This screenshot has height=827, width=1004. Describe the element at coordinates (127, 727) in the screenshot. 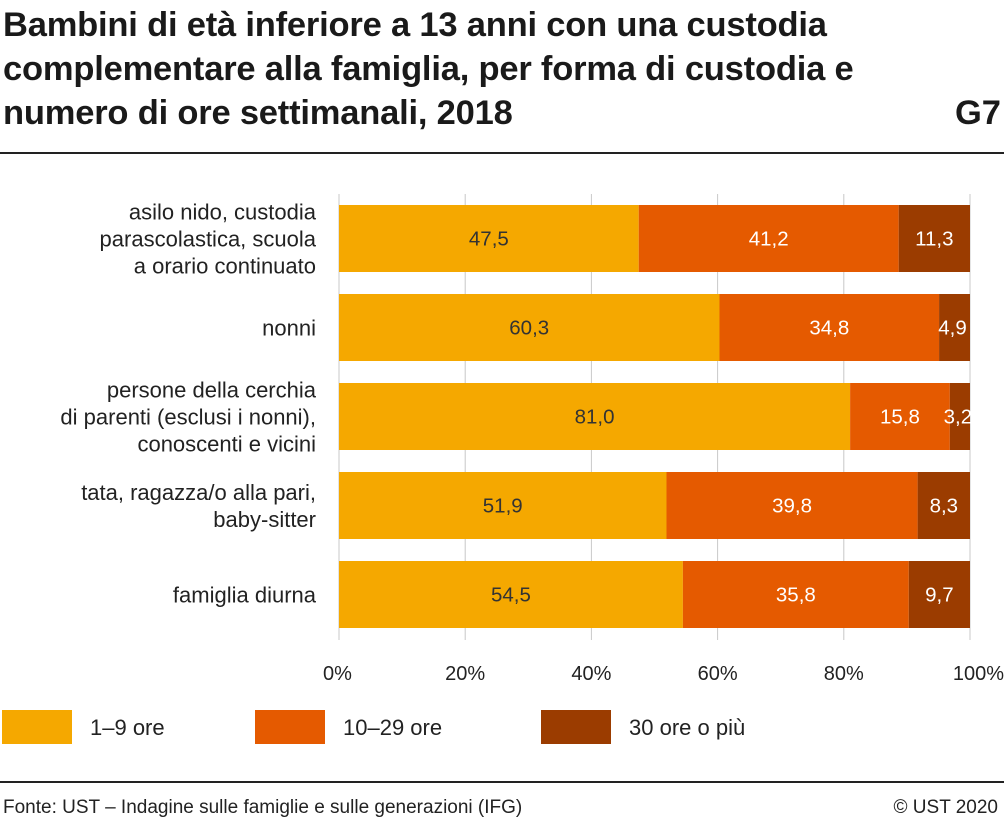

I see `legend-label: 1–9 ore` at that location.